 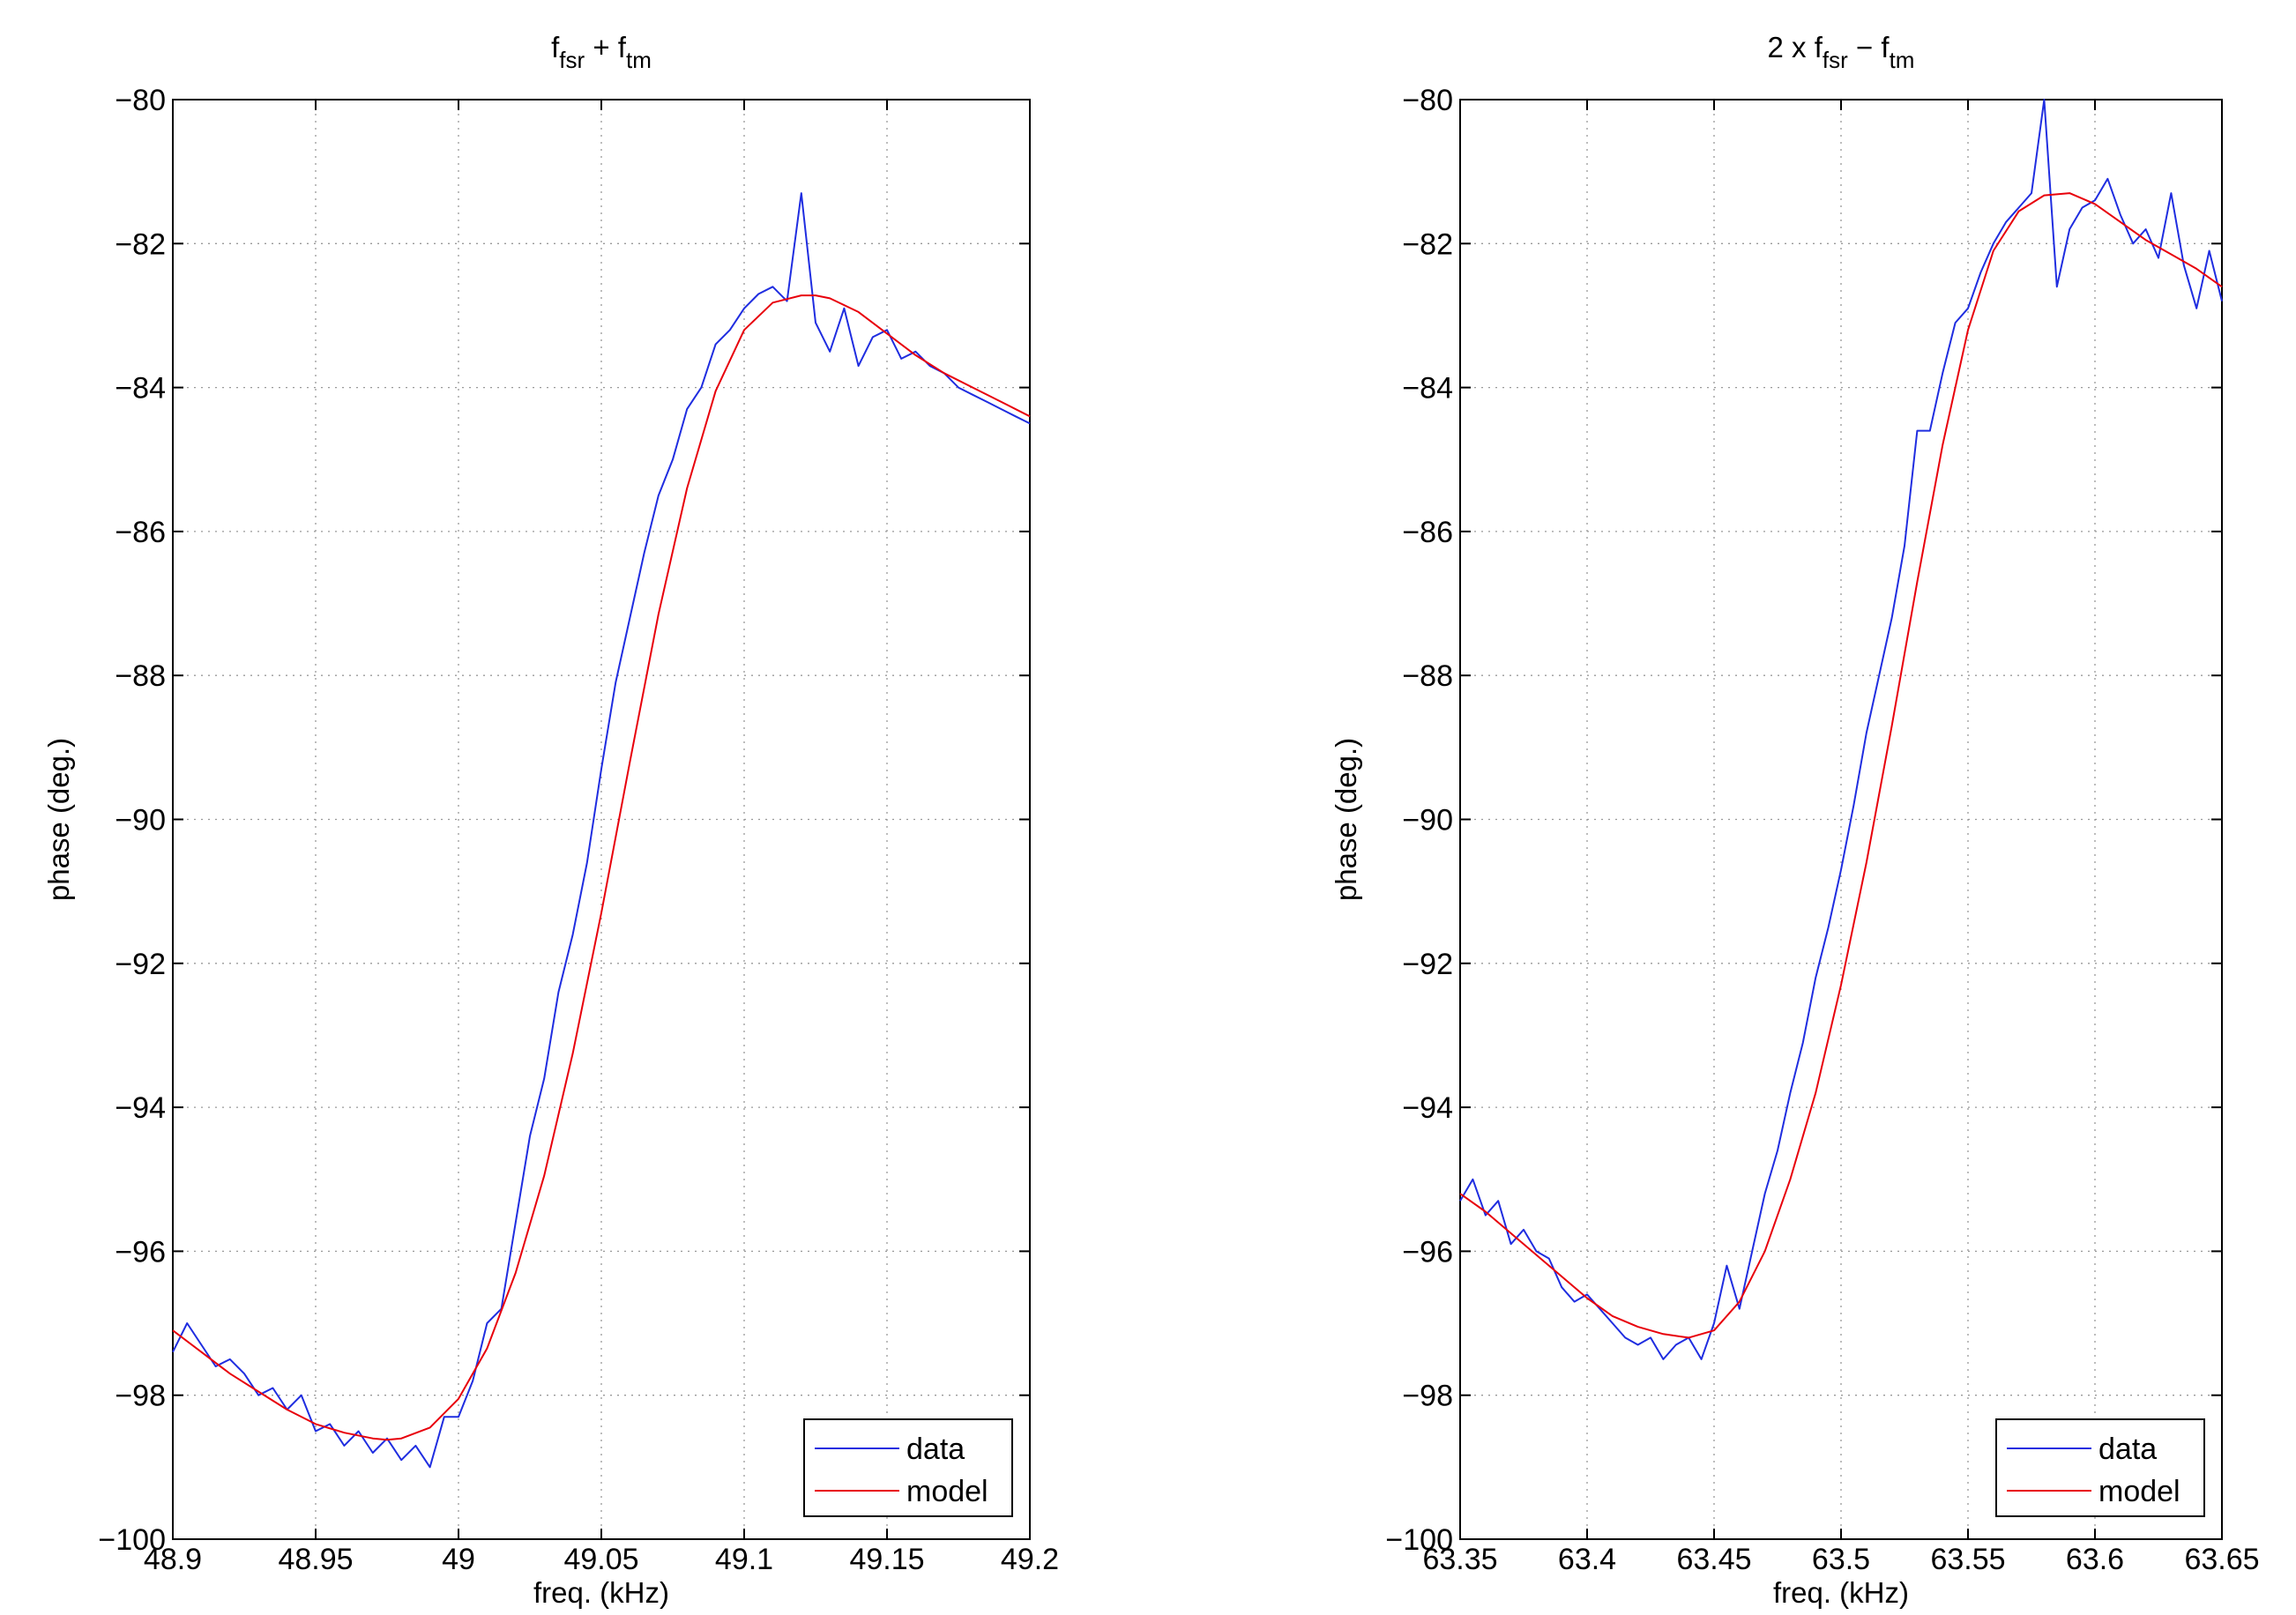 What do you see at coordinates (315, 1559) in the screenshot?
I see `x-tick-label: 48.95` at bounding box center [315, 1559].